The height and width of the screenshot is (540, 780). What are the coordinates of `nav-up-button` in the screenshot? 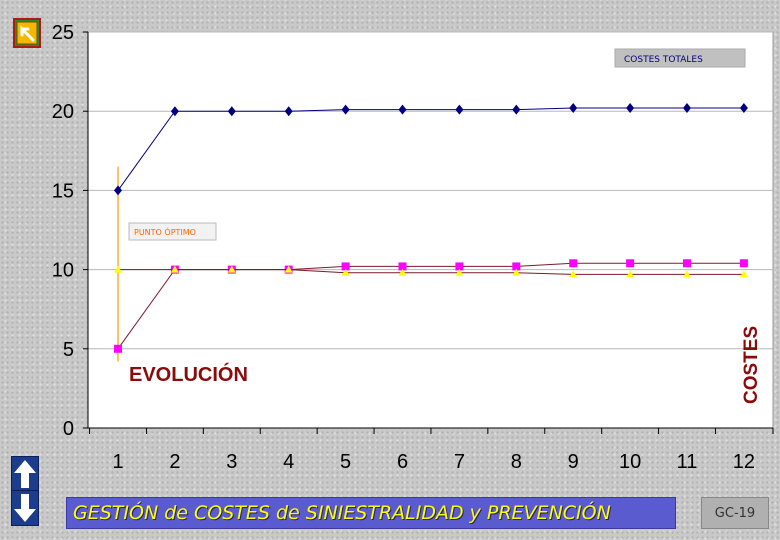 It's located at (25, 474).